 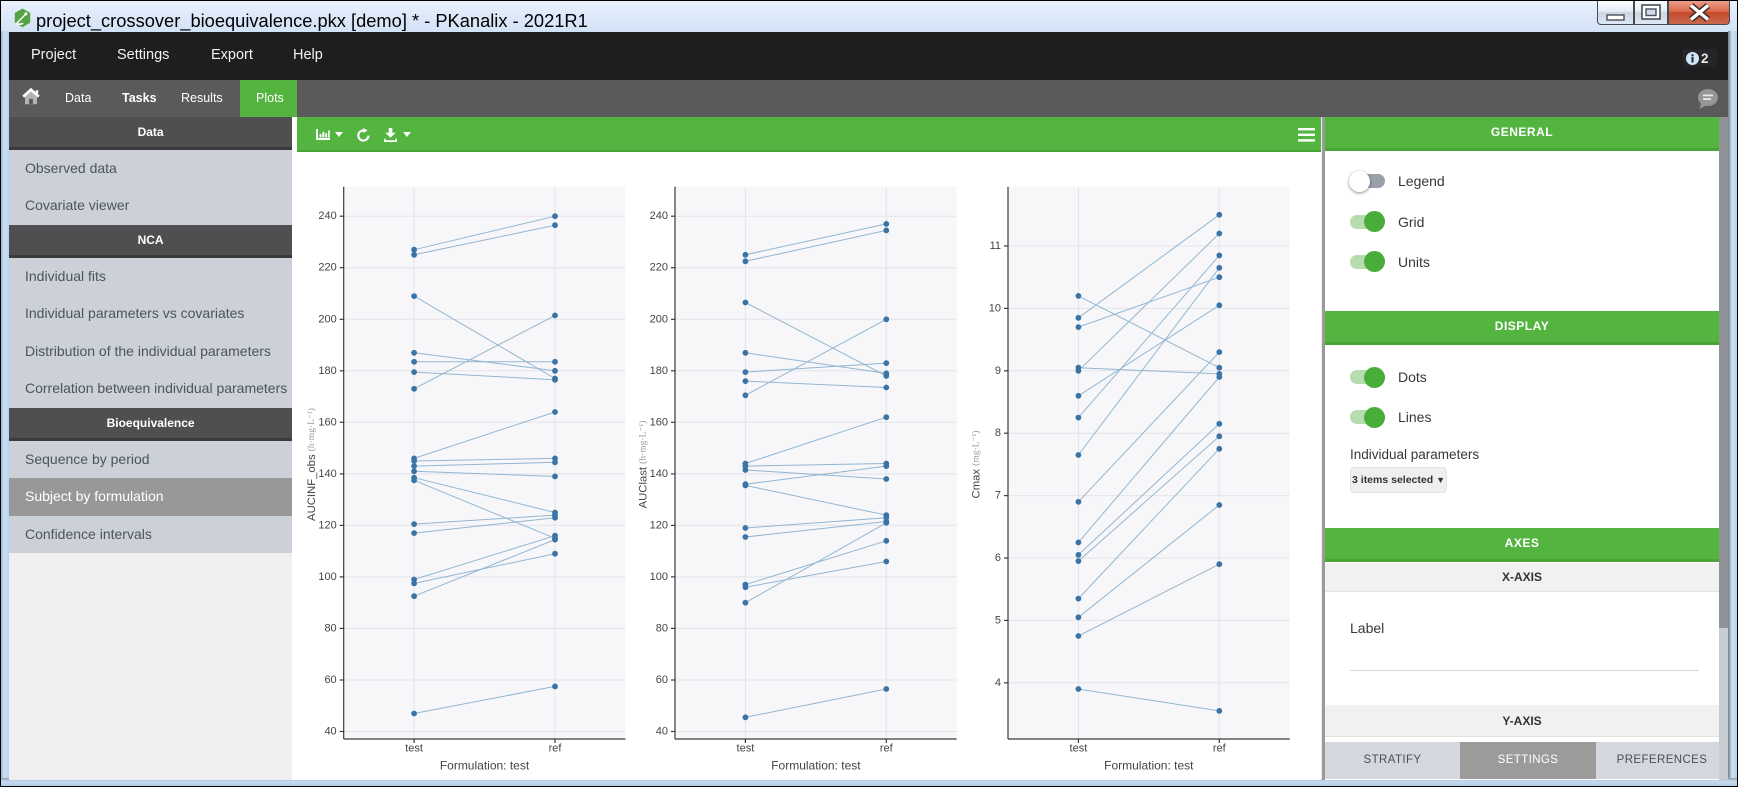 I want to click on svg-text: 10, so click(x=995, y=308).